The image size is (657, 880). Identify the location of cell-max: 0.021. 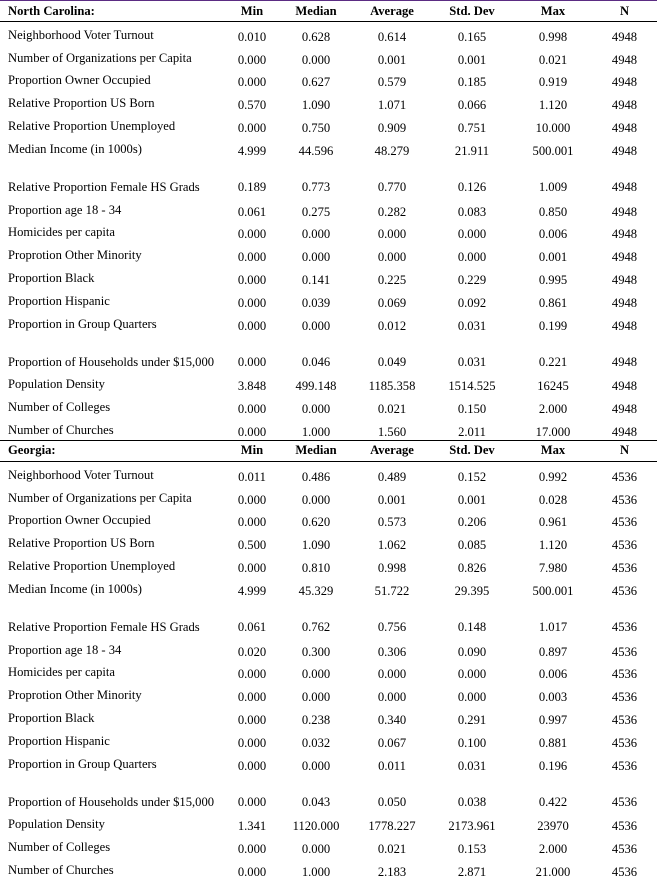
(553, 59).